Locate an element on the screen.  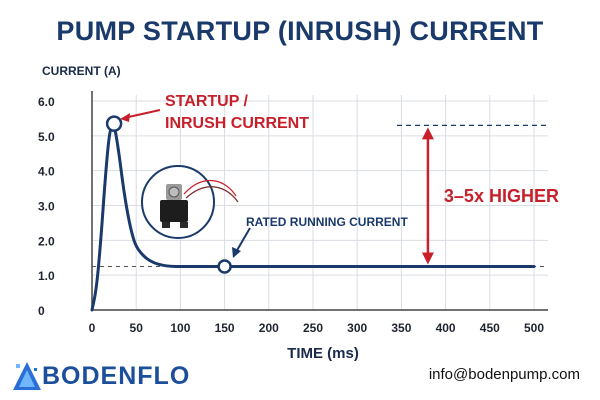
ratio-arrowhead-down is located at coordinates (427, 258).